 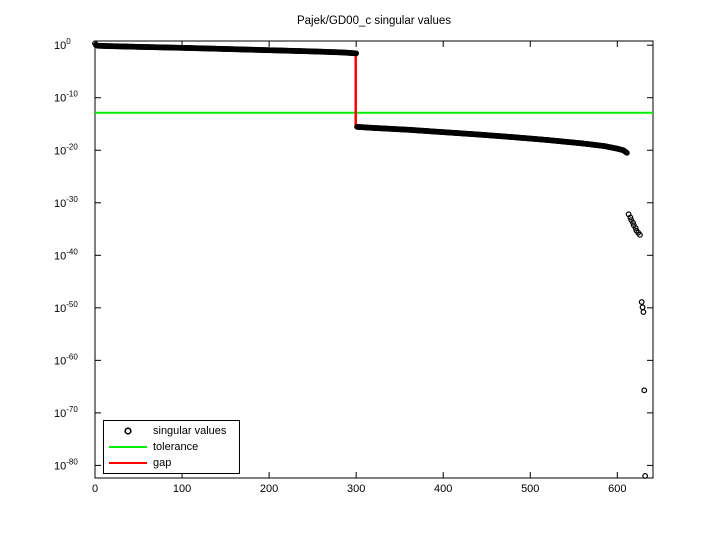 What do you see at coordinates (66, 464) in the screenshot?
I see `y-tick-label: 10-80` at bounding box center [66, 464].